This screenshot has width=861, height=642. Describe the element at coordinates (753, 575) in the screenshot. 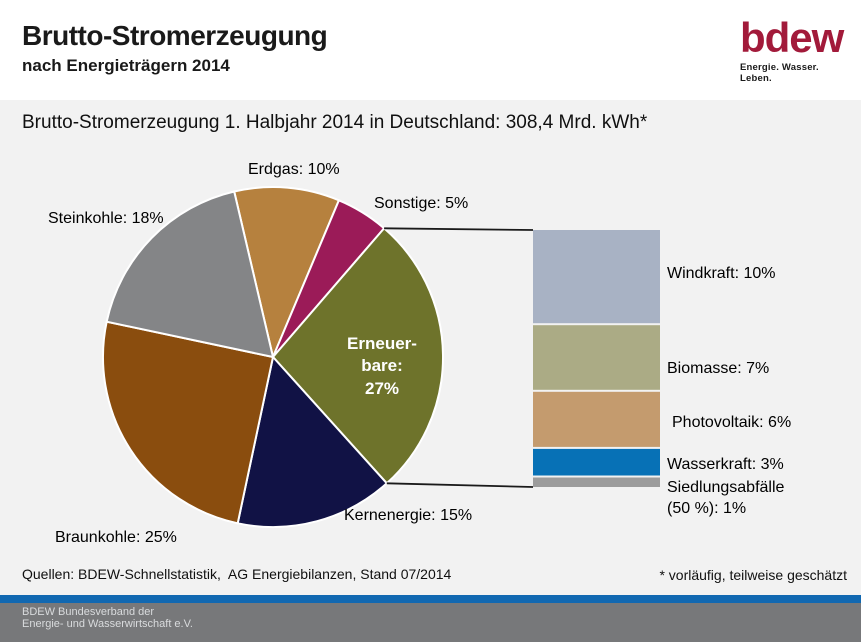

I see `footnote-text: * vorläufig, teilweise geschätzt` at that location.